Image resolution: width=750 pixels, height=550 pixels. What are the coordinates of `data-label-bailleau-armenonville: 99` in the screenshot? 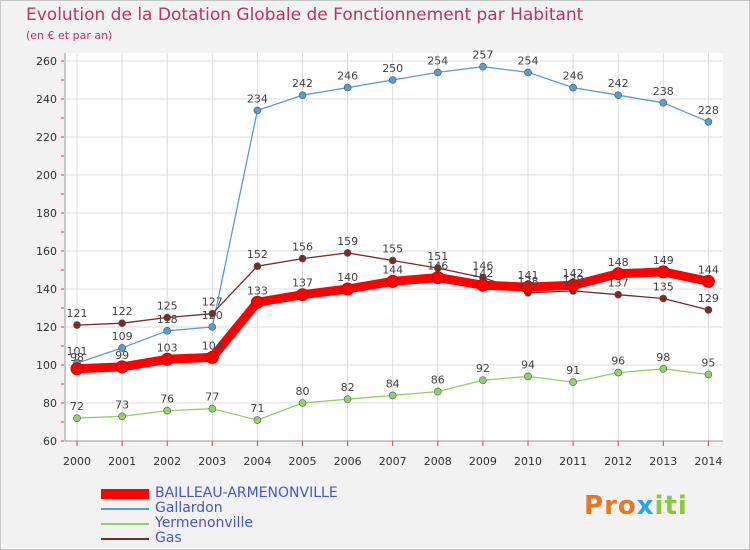 It's located at (122, 355).